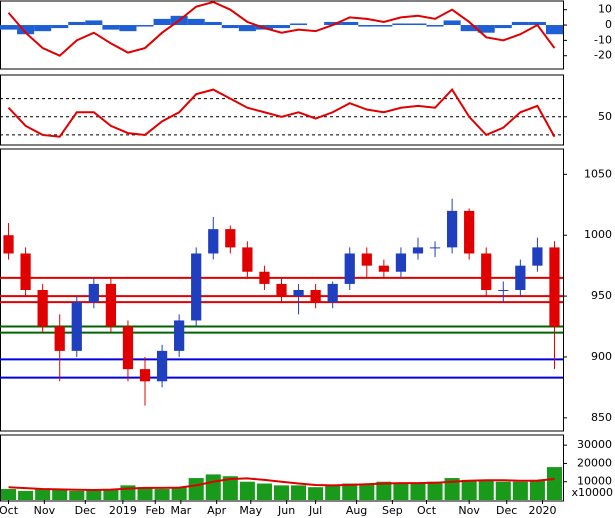  Describe the element at coordinates (594, 462) in the screenshot. I see `y-tick-label: 20000` at that location.